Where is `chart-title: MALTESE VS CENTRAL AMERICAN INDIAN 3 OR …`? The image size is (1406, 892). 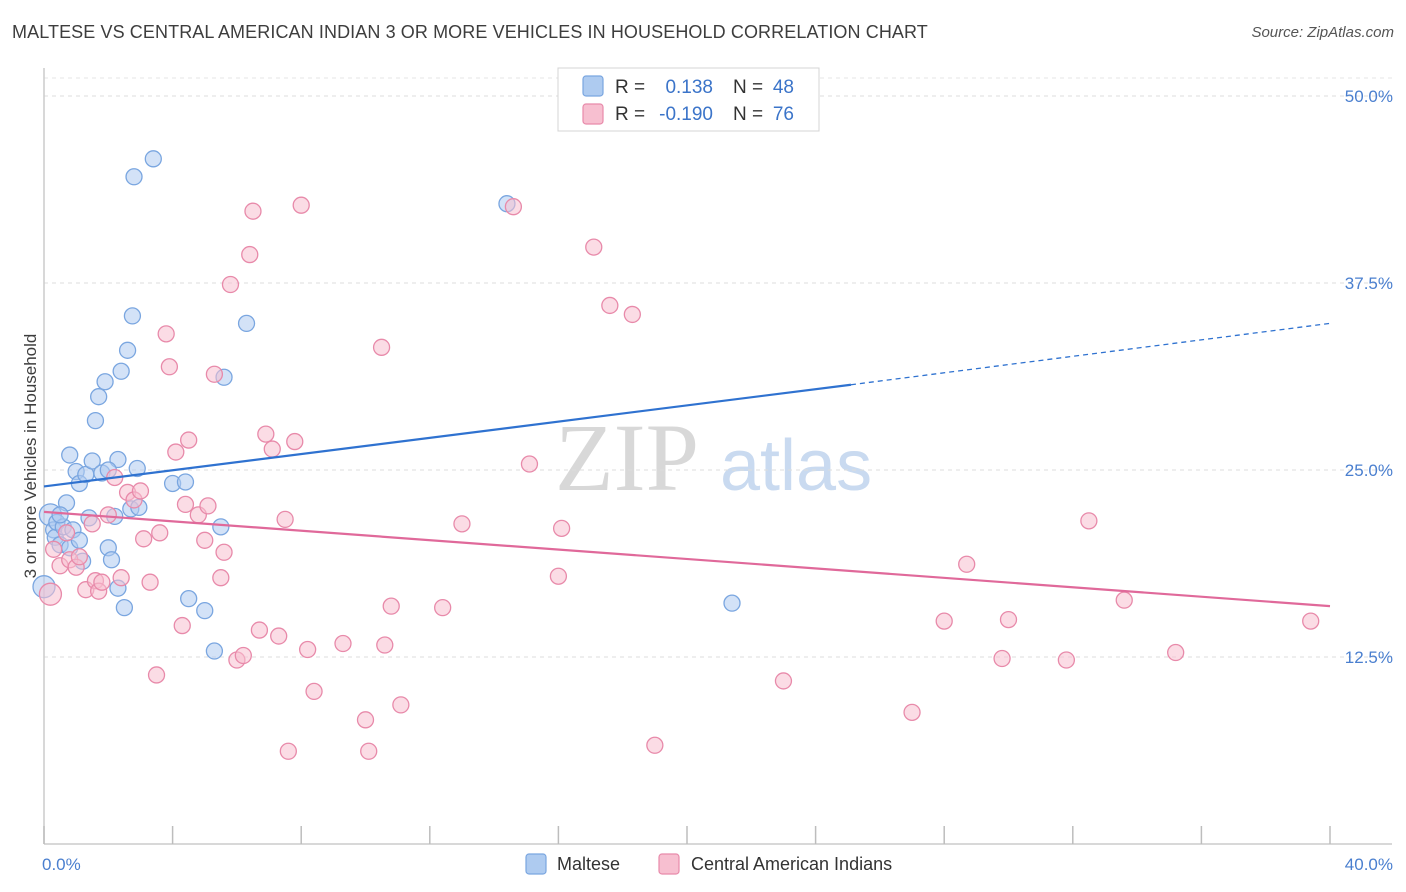 chart-title: MALTESE VS CENTRAL AMERICAN INDIAN 3 OR … is located at coordinates (470, 32).